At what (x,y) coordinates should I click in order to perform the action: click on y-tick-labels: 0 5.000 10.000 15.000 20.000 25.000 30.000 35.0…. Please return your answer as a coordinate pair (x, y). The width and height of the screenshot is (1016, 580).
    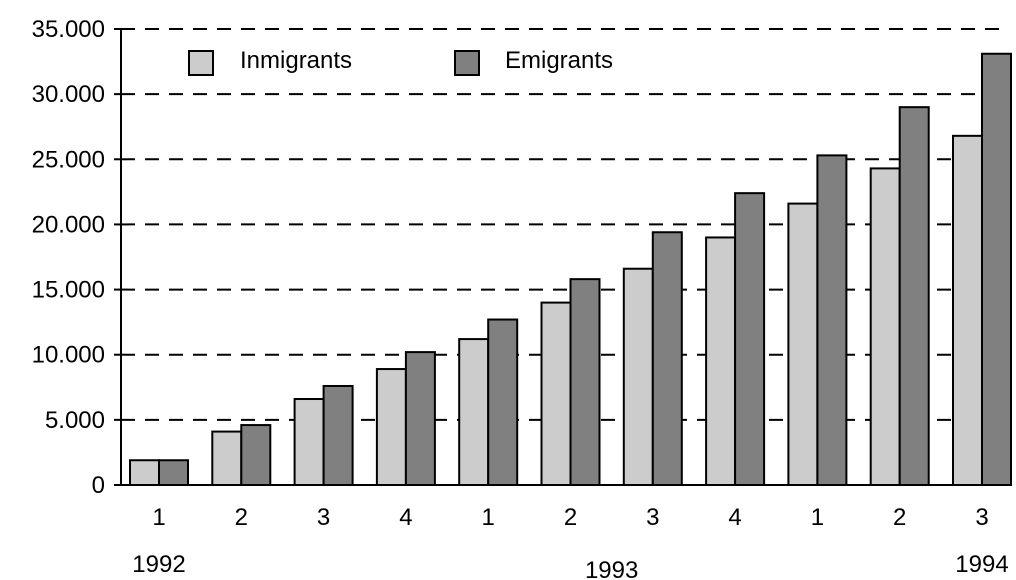
    Looking at the image, I should click on (68, 257).